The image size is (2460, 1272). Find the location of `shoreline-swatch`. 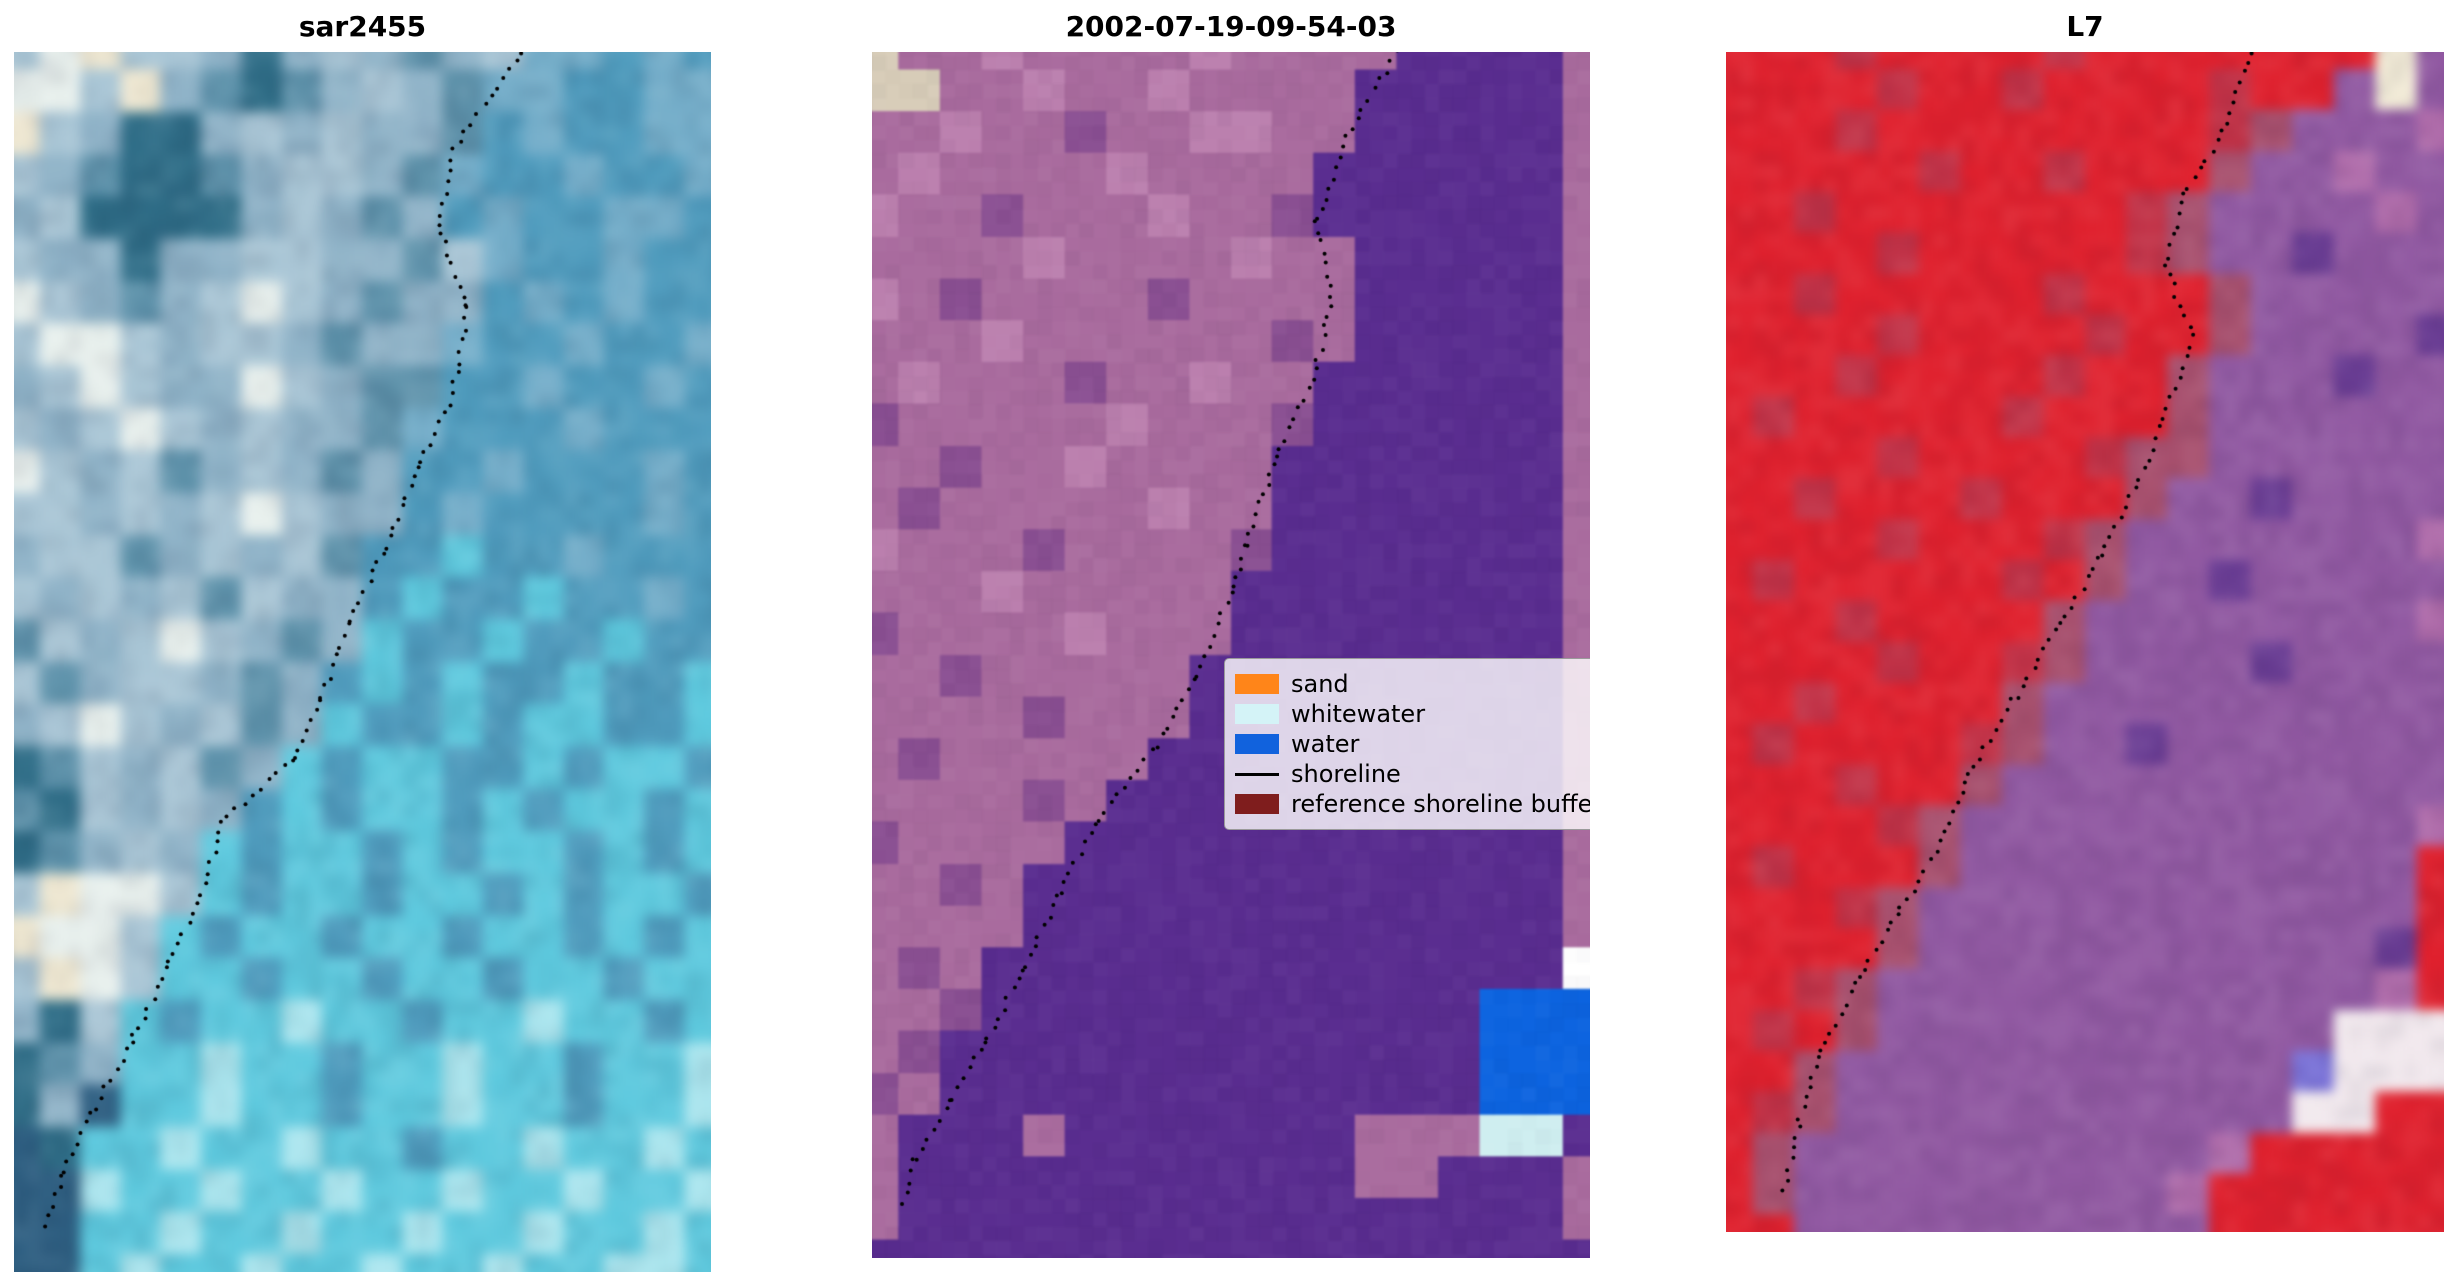

shoreline-swatch is located at coordinates (1257, 774).